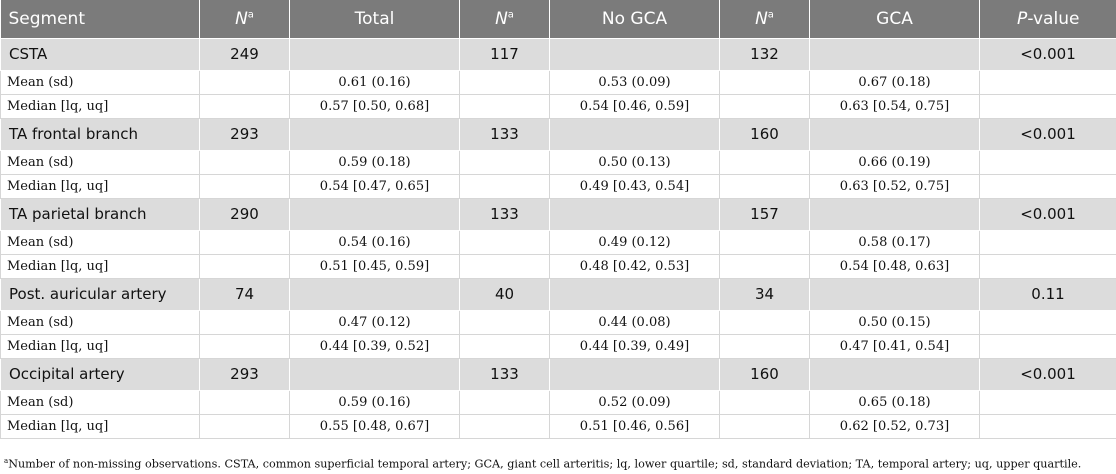 This screenshot has width=1116, height=474. Describe the element at coordinates (634, 322) in the screenshot. I see `mean-cell-no-gca: 0.44 (0.08)` at that location.